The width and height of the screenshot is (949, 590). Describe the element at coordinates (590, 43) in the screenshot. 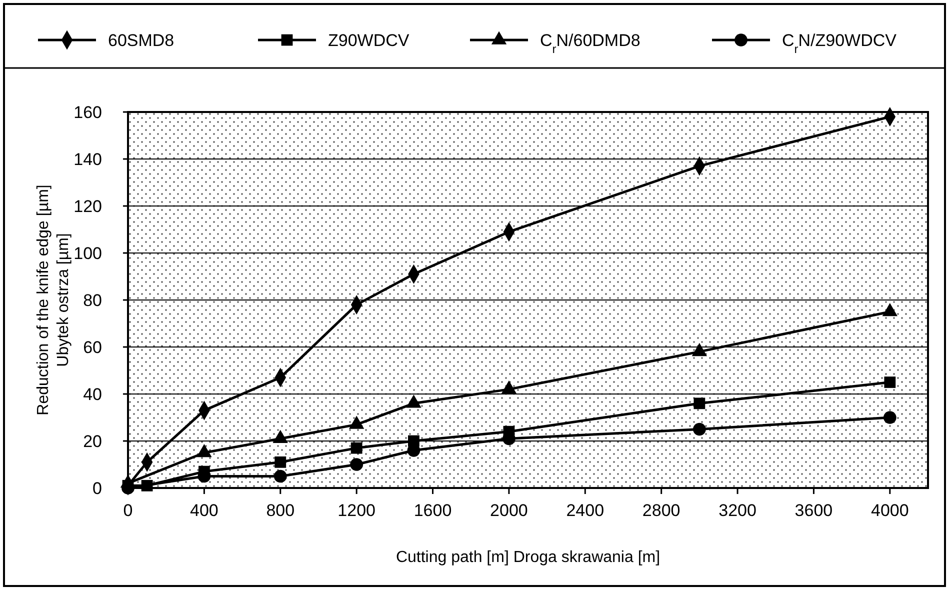

I see `legend-label: C$_{r}$N/60DMD8` at that location.